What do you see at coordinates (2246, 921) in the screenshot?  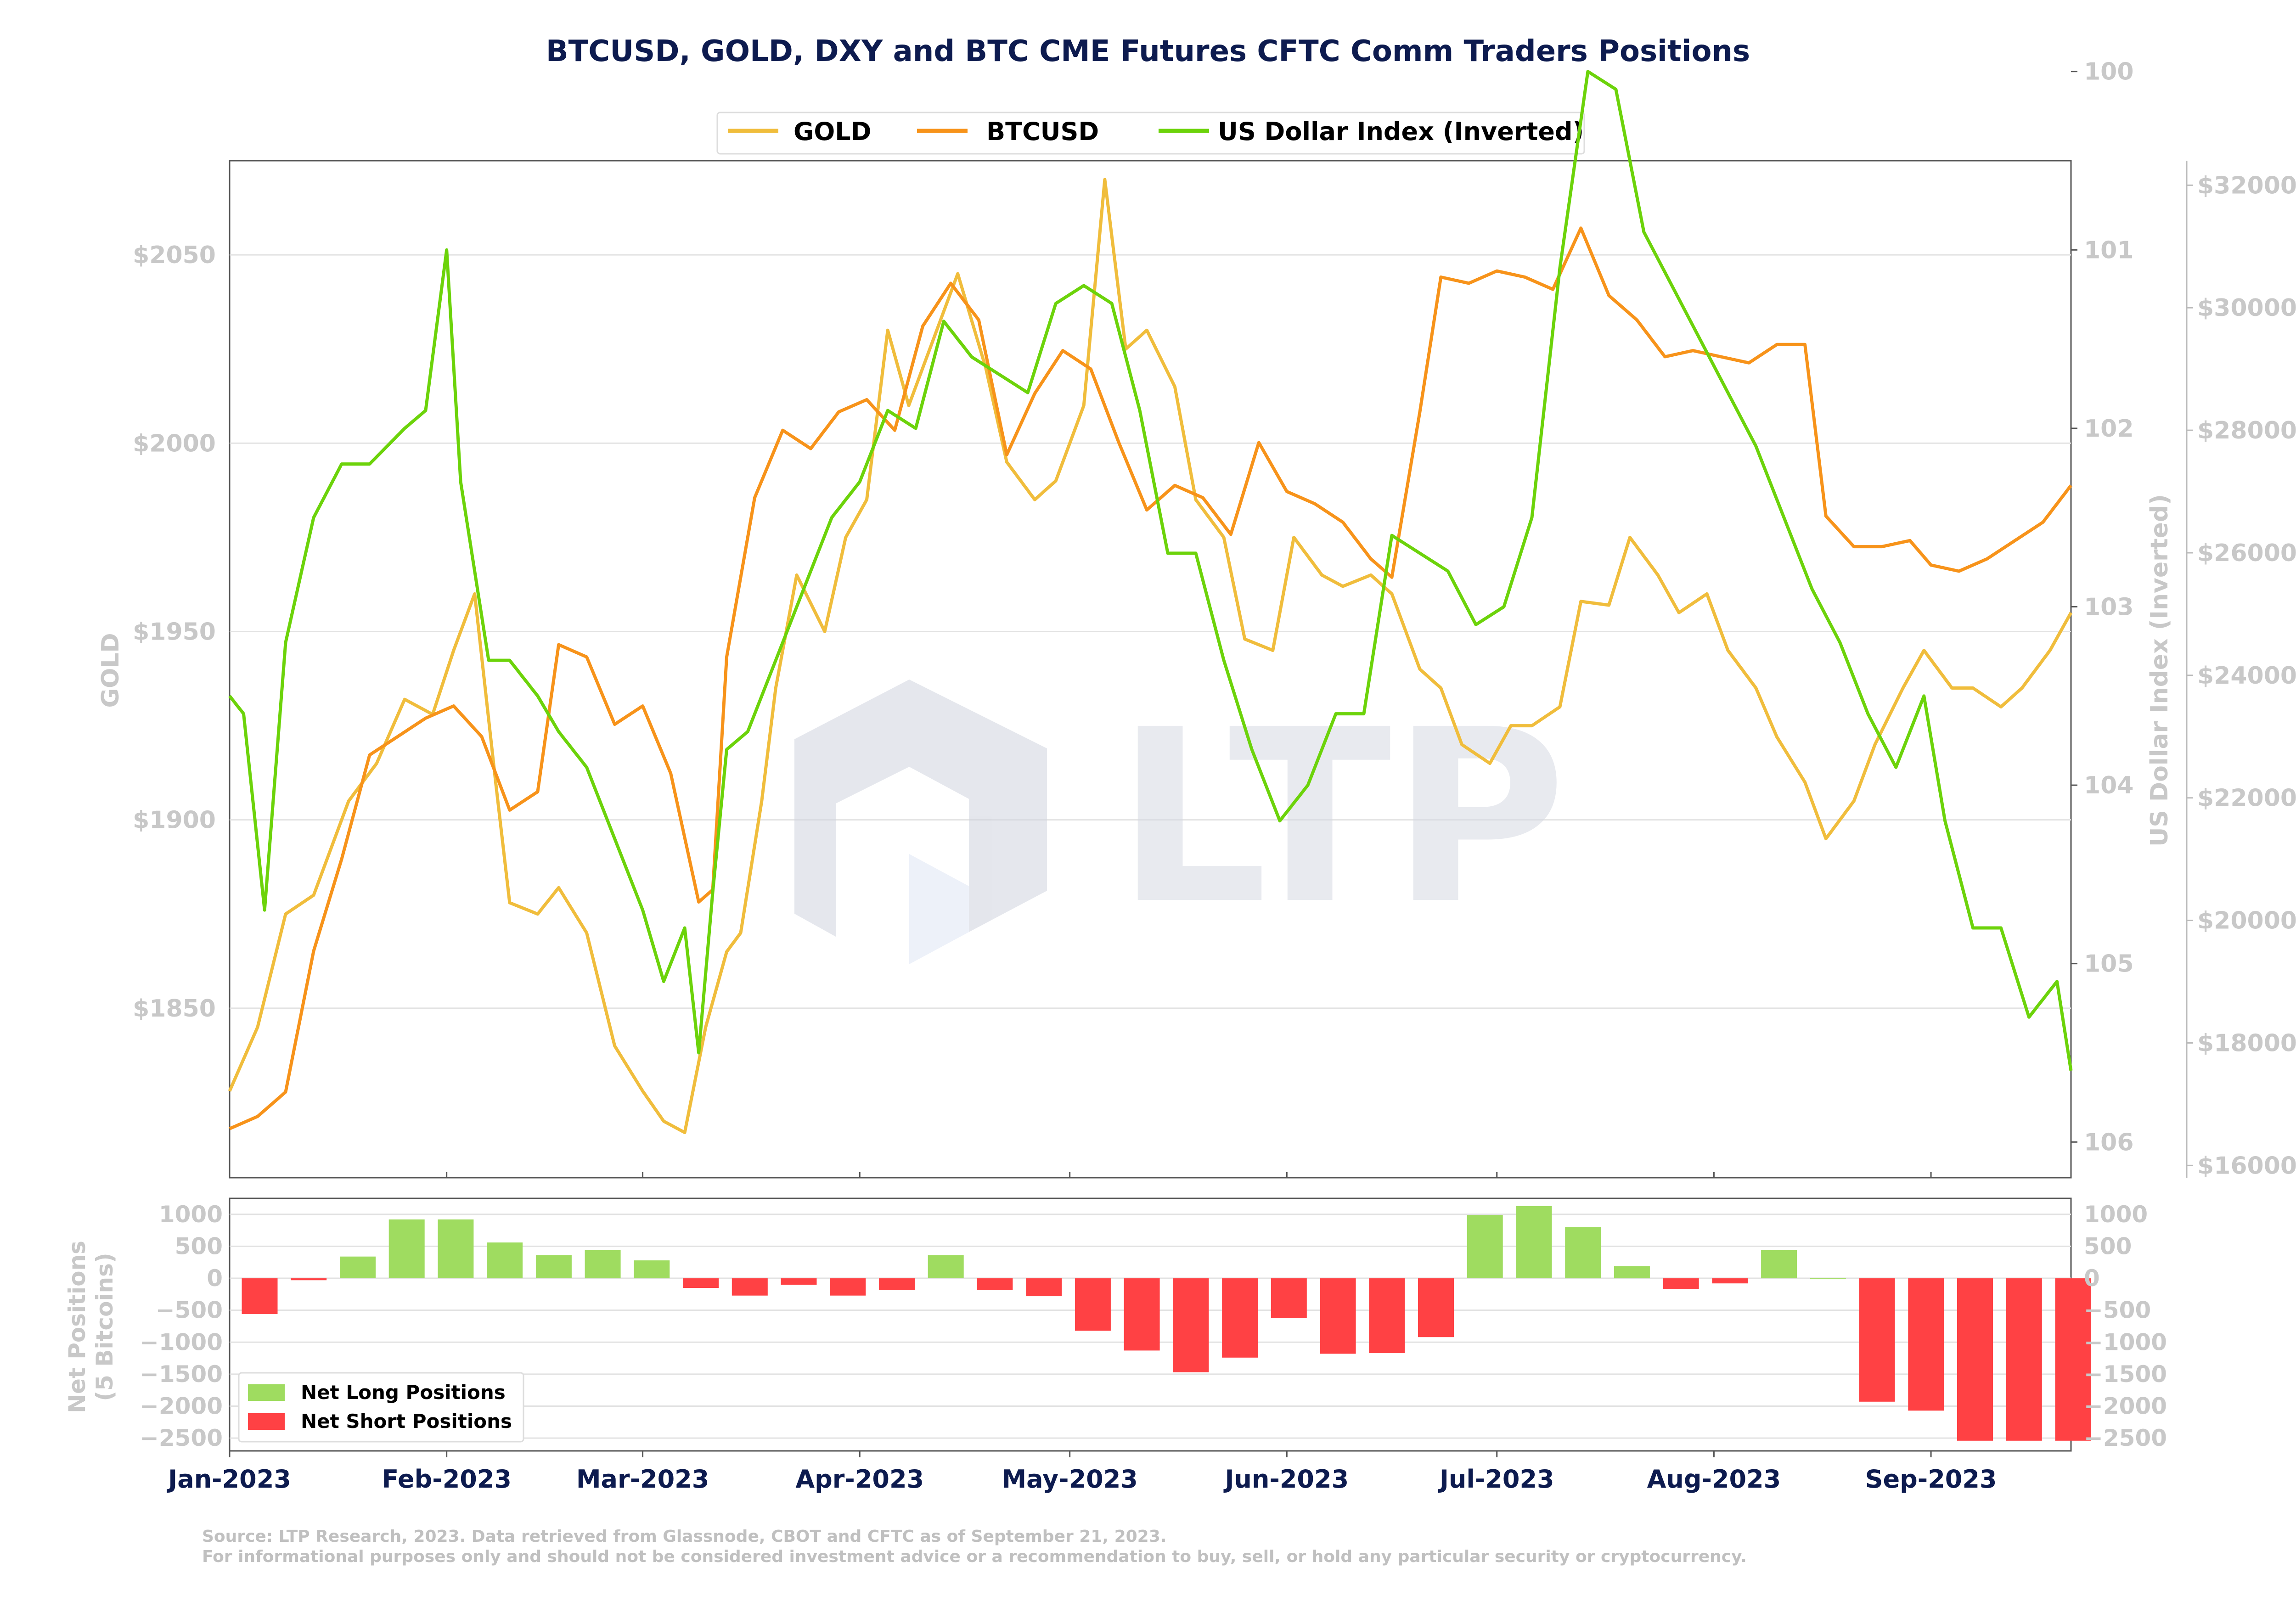 I see `btc-tick-label: $20000` at bounding box center [2246, 921].